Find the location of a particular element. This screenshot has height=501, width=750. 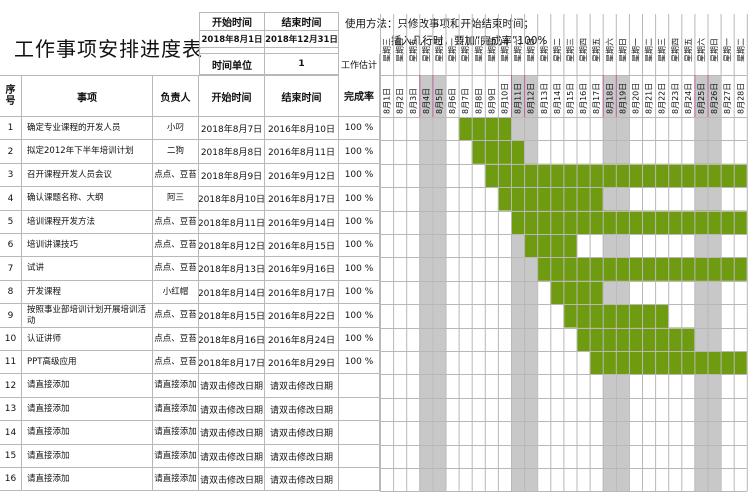

weekend-column is located at coordinates (531, 283).